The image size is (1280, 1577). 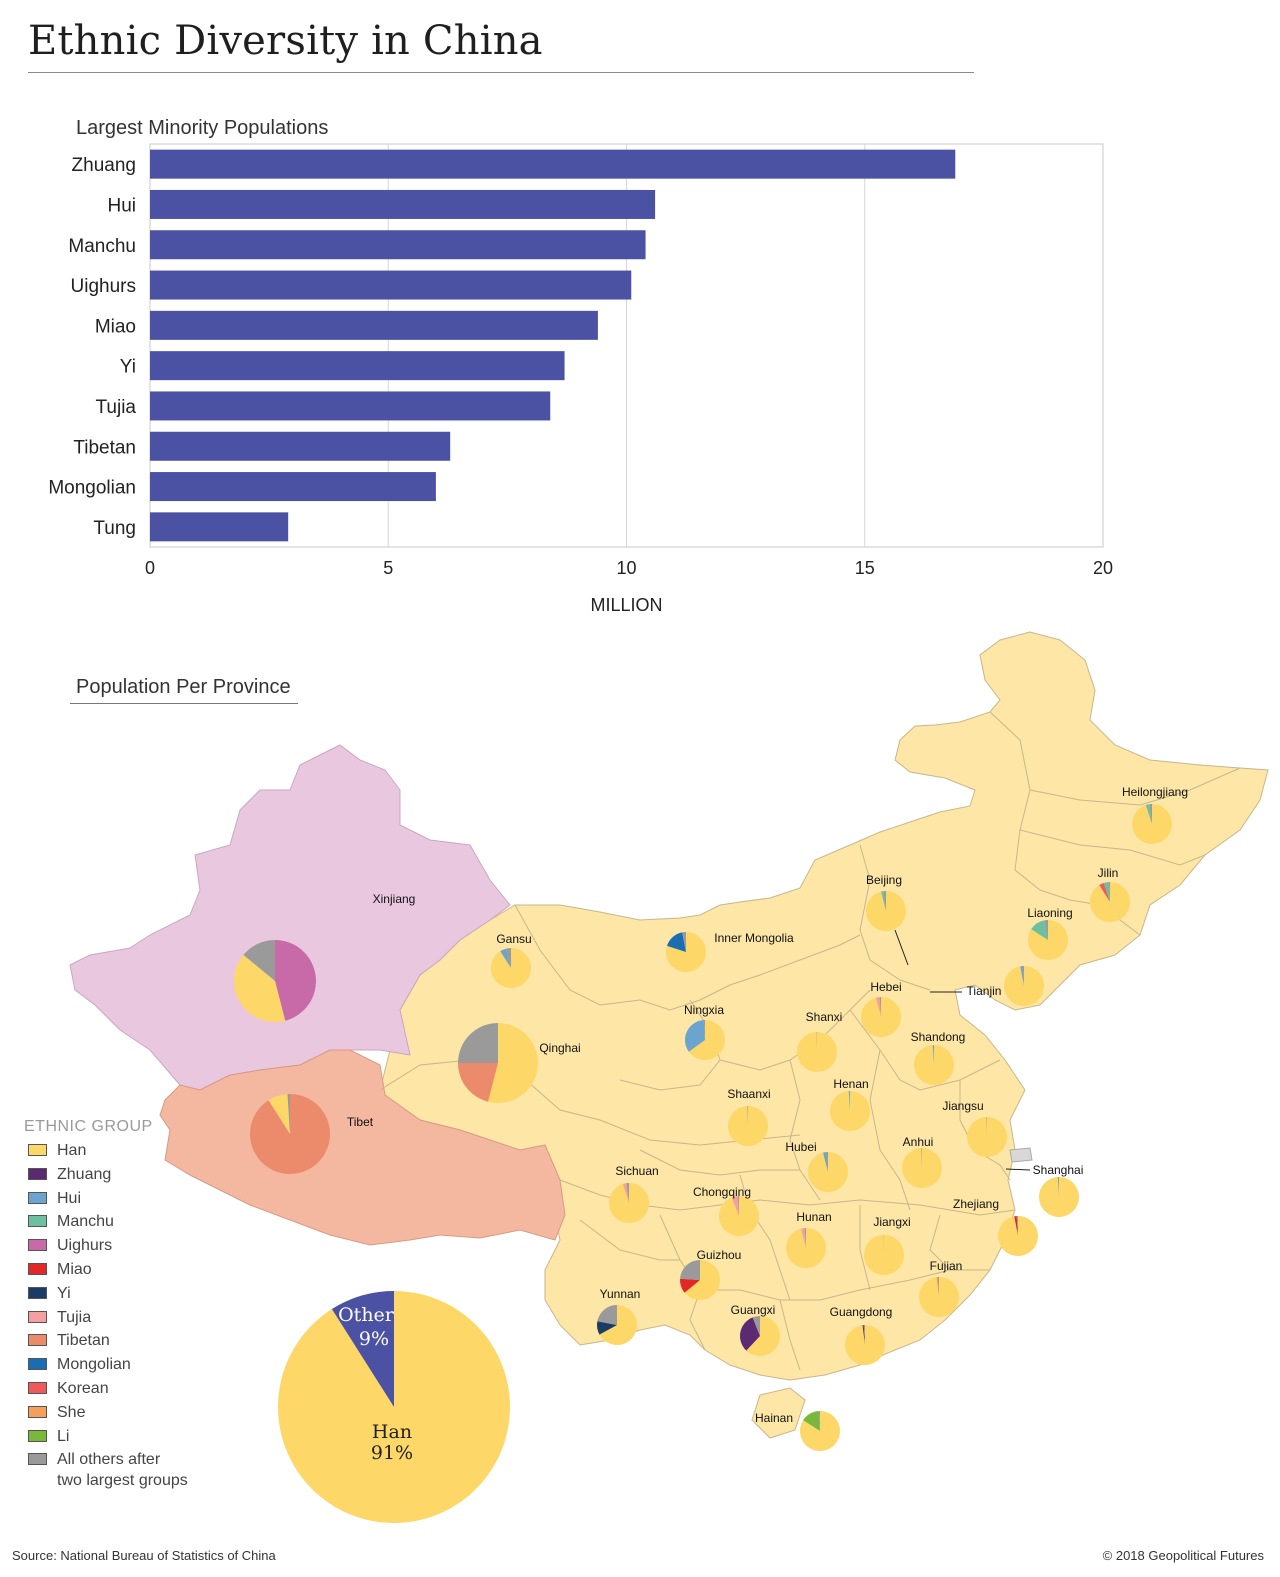 I want to click on leader-line, so click(x=901, y=947).